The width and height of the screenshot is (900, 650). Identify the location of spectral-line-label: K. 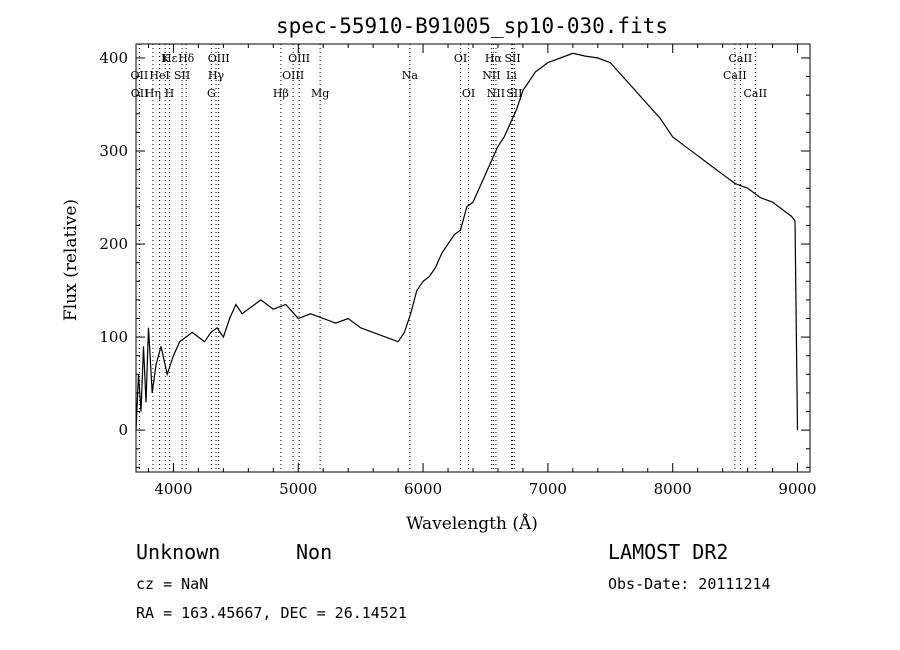
(165, 58).